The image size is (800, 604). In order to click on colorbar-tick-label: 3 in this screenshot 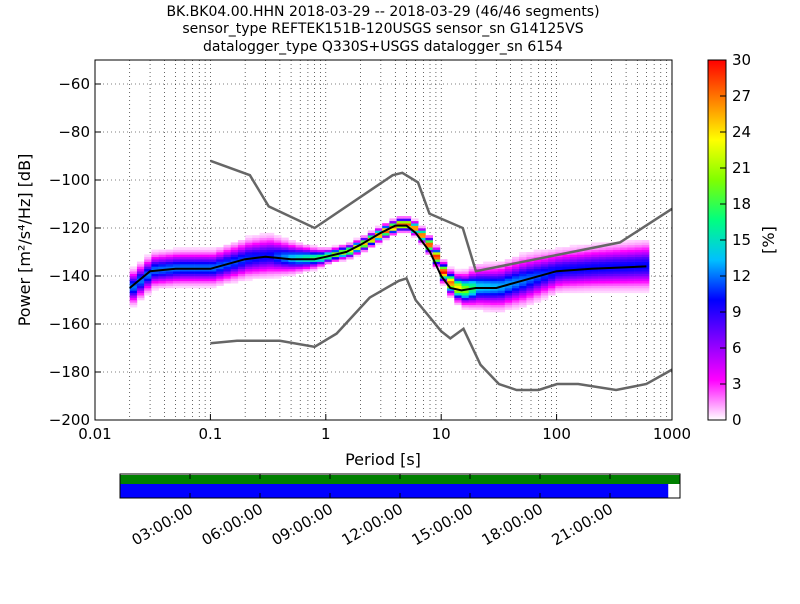, I will do `click(737, 384)`.